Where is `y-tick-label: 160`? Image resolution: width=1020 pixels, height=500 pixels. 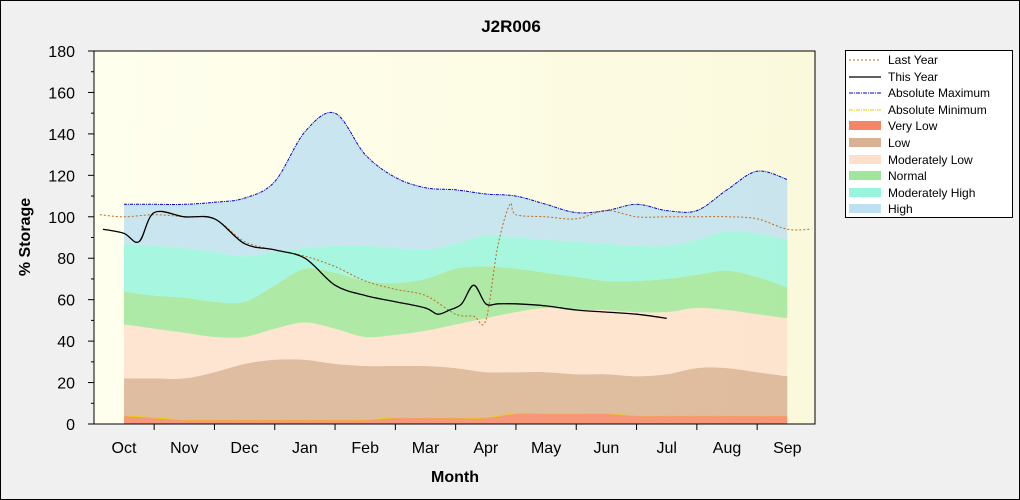
y-tick-label: 160 is located at coordinates (61, 93).